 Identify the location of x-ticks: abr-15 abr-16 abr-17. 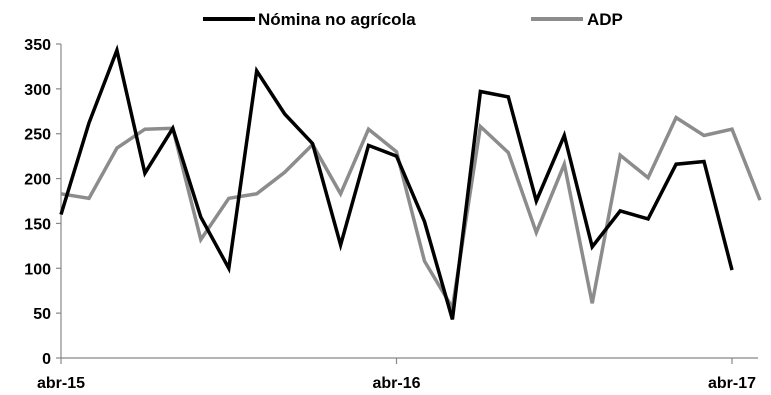
(396, 375).